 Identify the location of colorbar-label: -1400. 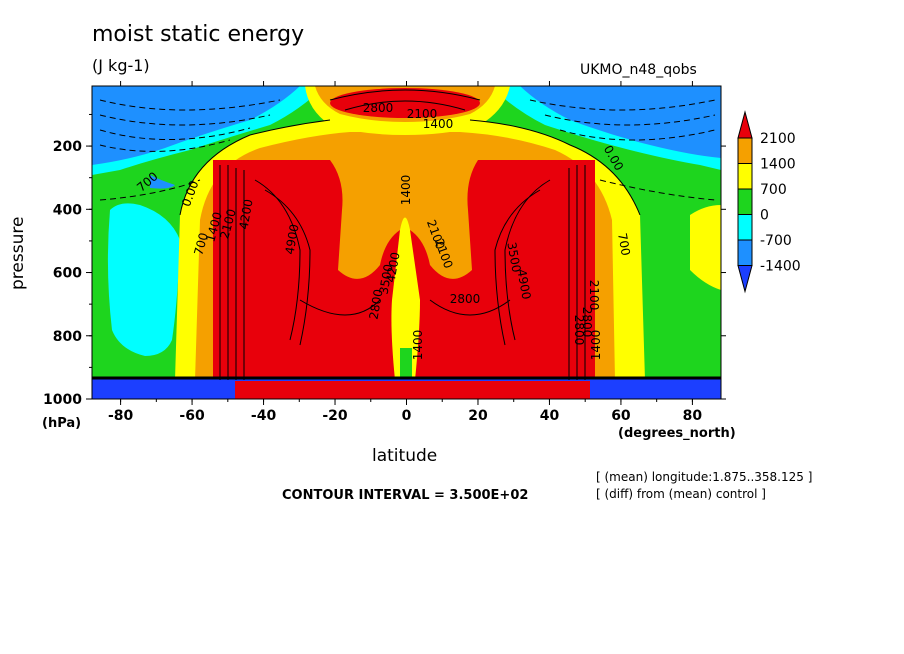
(780, 267).